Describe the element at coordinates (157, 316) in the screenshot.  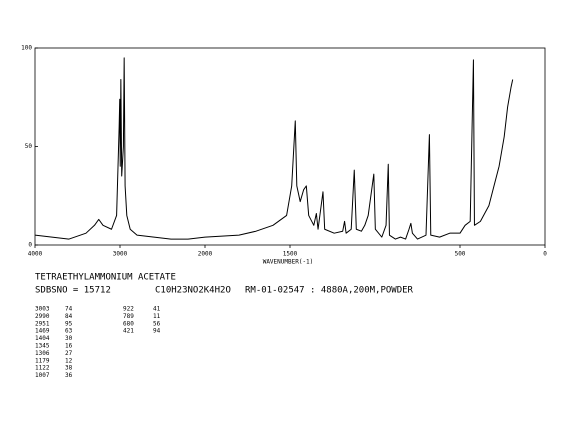
I see `peak-intensity: 11` at that location.